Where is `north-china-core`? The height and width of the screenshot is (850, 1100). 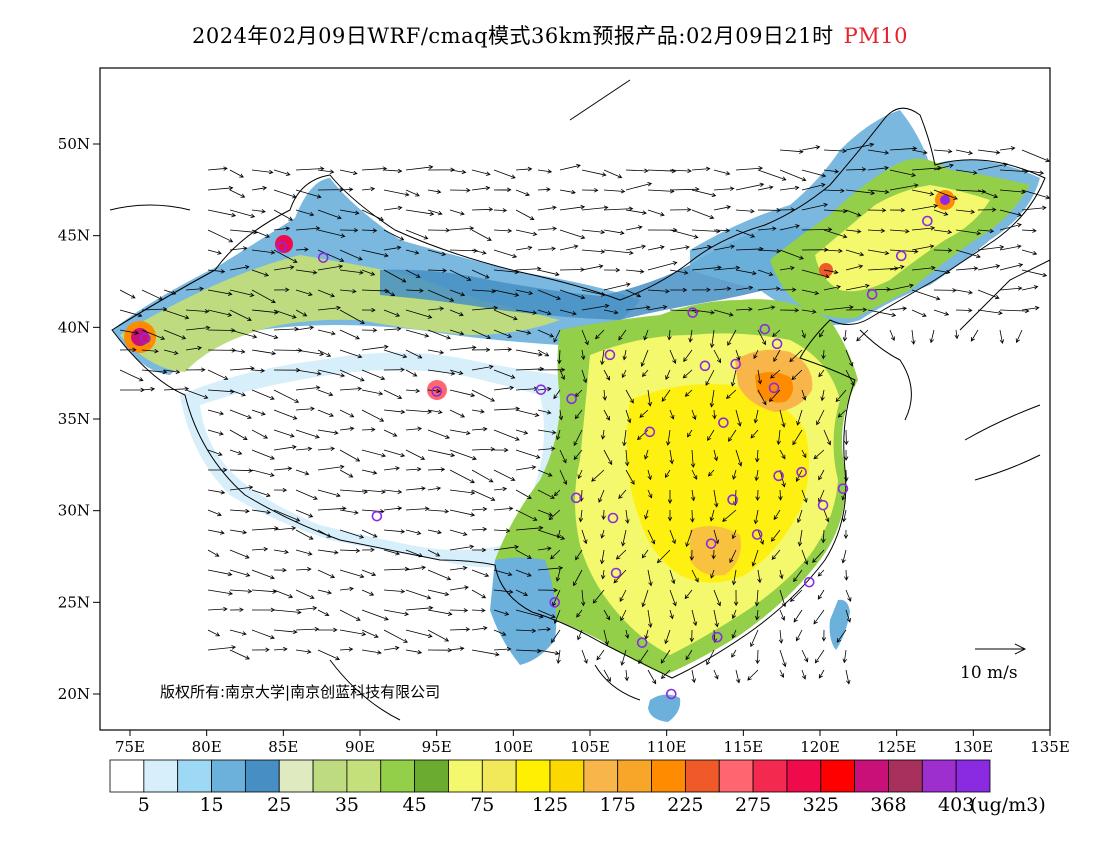 north-china-core is located at coordinates (774, 387).